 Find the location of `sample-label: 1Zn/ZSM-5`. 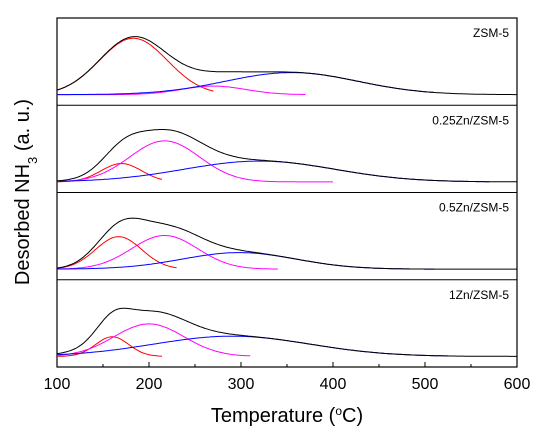

sample-label: 1Zn/ZSM-5 is located at coordinates (479, 295).